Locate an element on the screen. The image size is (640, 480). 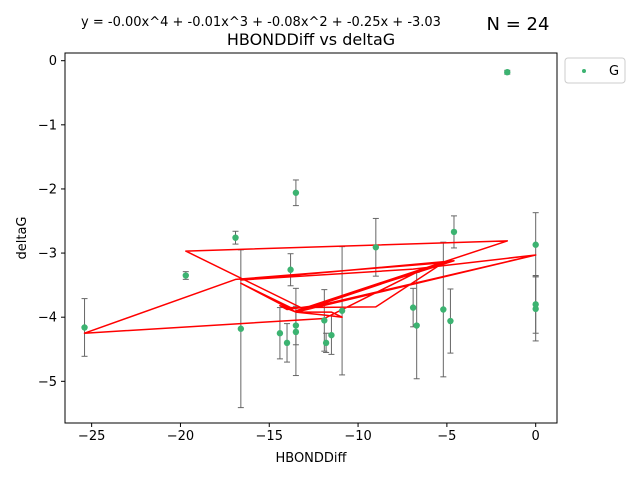
x-axis-label: HBONDDiff is located at coordinates (311, 458).